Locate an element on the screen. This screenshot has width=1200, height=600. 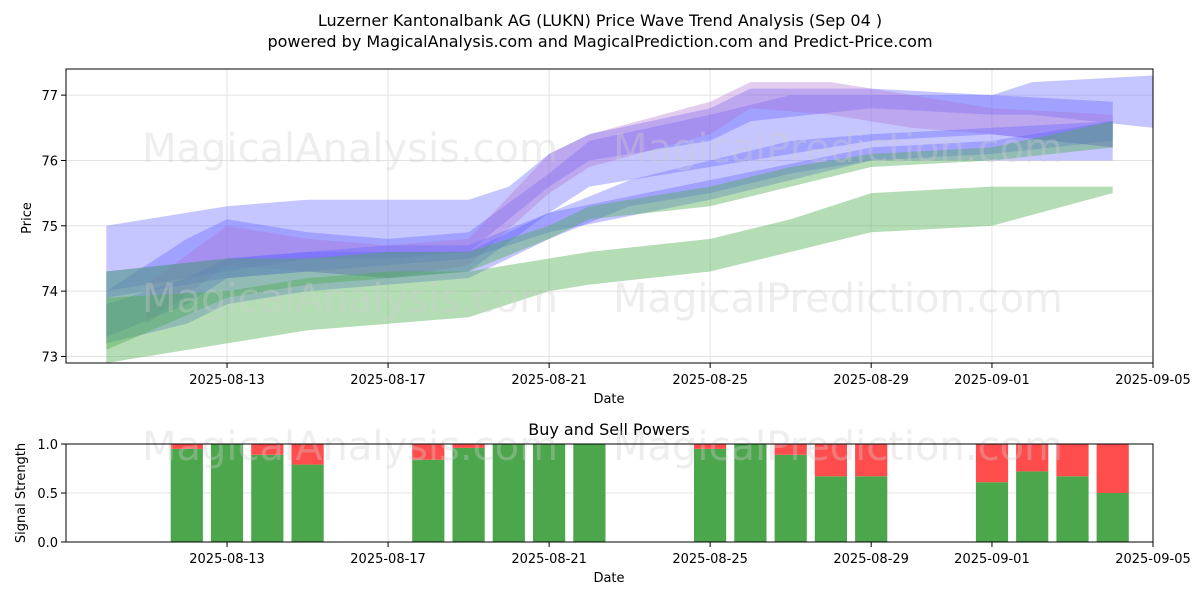
watermark-bottom-right: MagicalPrediction.com is located at coordinates (838, 447).